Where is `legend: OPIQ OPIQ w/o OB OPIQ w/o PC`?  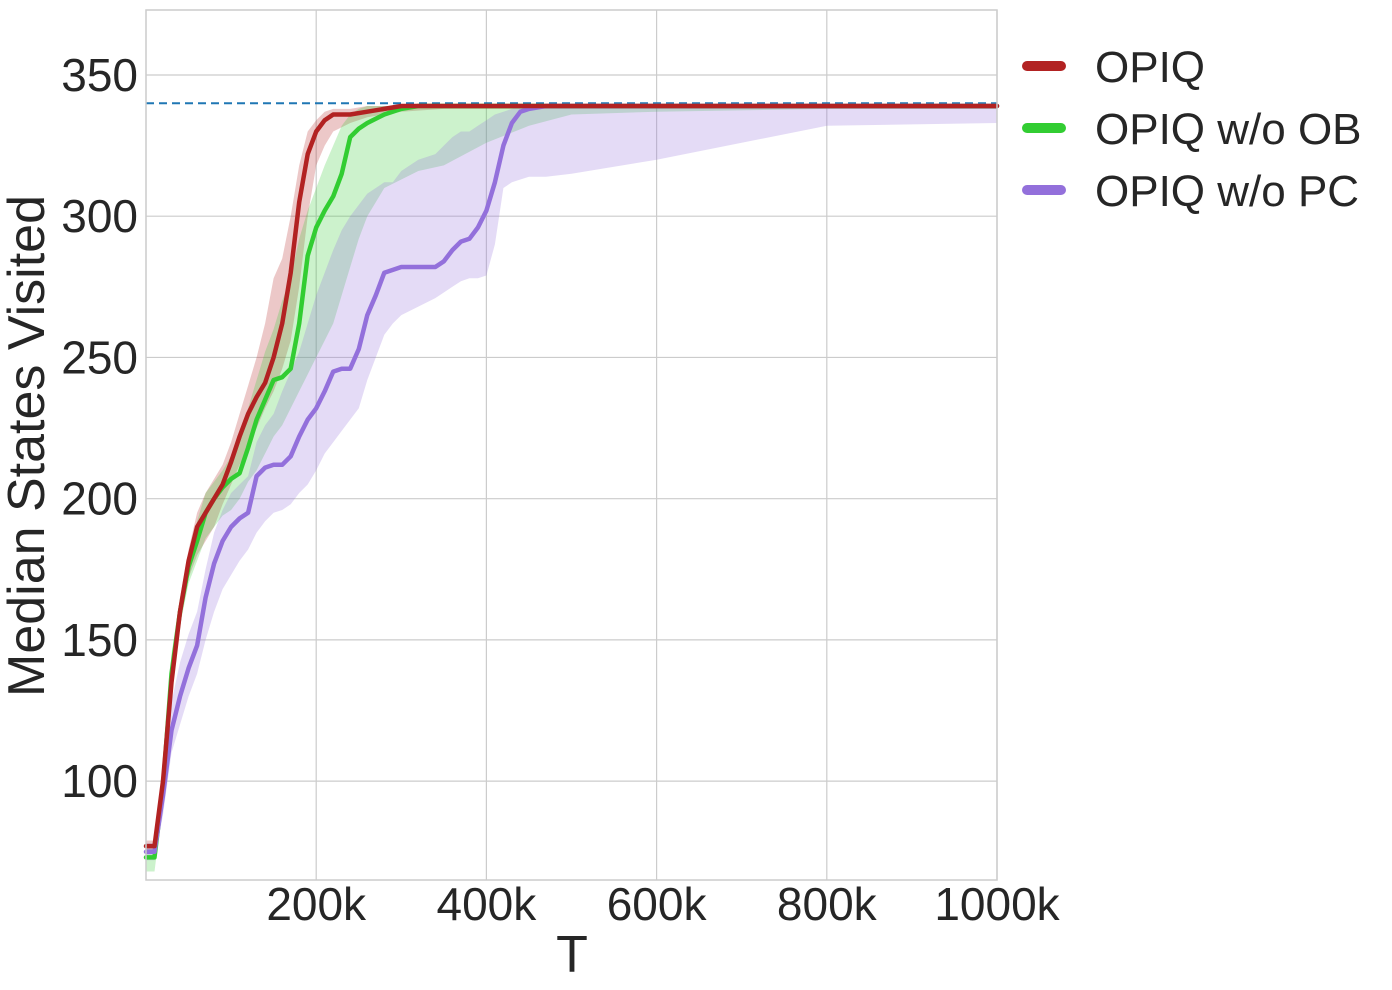 legend: OPIQ OPIQ w/o OB OPIQ w/o PC is located at coordinates (1192, 129).